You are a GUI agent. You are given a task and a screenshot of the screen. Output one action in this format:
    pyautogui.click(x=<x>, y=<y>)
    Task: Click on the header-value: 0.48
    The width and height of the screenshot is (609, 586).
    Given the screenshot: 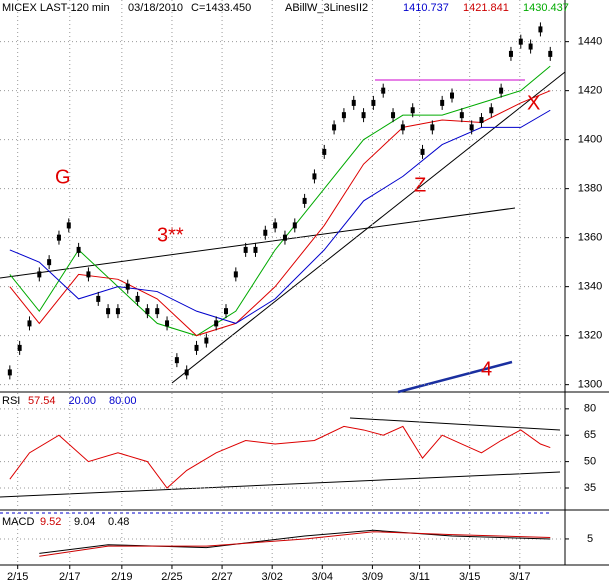 What is the action you would take?
    pyautogui.click(x=118, y=522)
    